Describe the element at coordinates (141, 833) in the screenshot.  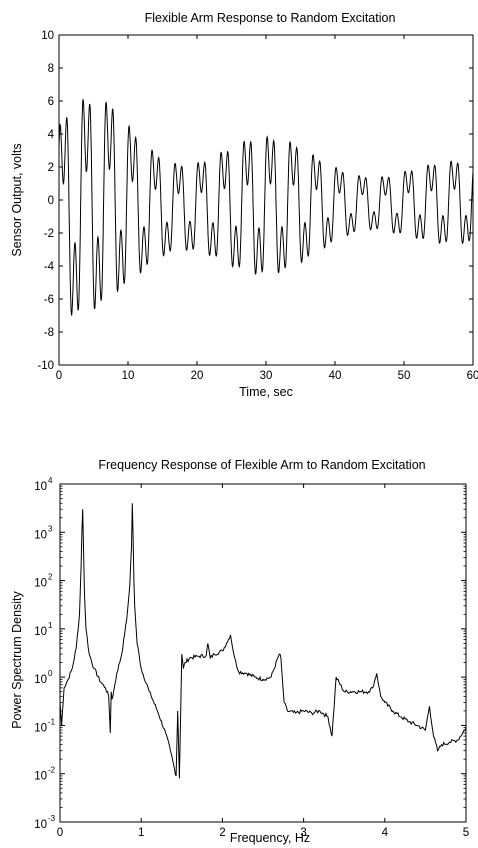
I see `chart2-x-tick-label: 1` at that location.